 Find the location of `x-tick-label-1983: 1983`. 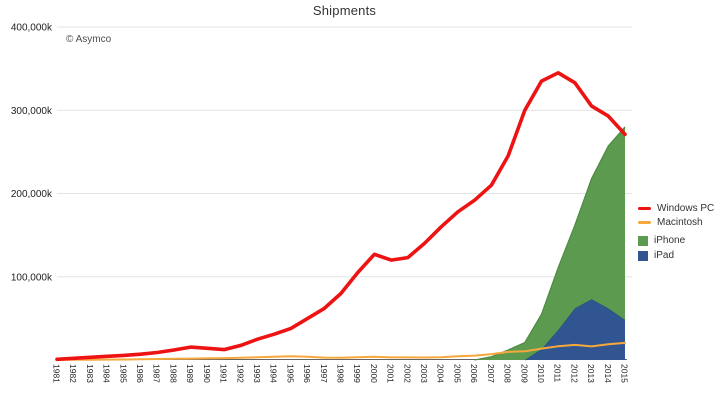

x-tick-label-1983: 1983 is located at coordinates (90, 373).